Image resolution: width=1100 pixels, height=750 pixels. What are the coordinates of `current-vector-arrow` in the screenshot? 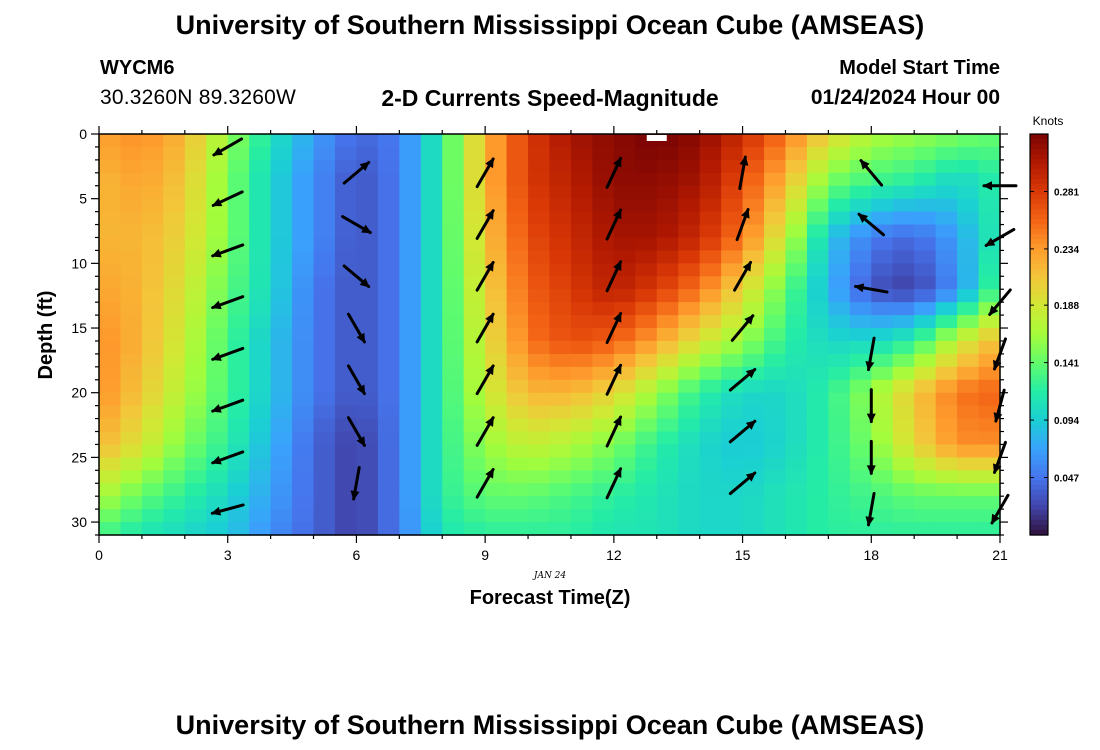 It's located at (228, 250).